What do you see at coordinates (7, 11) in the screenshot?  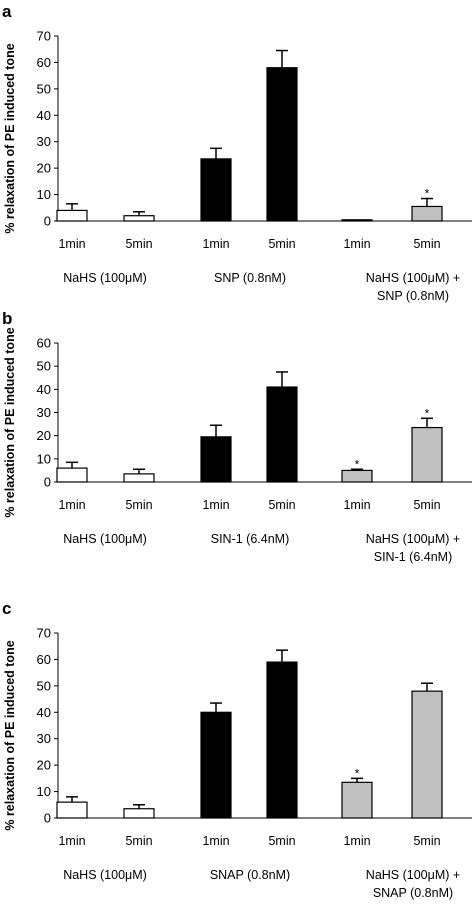 I see `panel-label: a` at bounding box center [7, 11].